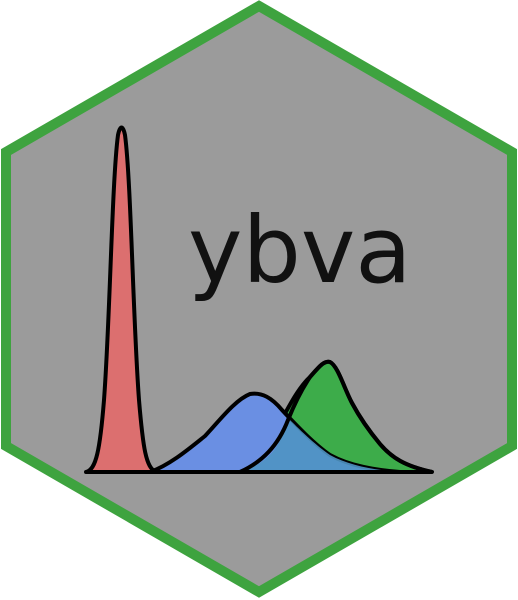 The height and width of the screenshot is (600, 518). Describe the element at coordinates (300, 250) in the screenshot. I see `wordmark: ybva` at that location.